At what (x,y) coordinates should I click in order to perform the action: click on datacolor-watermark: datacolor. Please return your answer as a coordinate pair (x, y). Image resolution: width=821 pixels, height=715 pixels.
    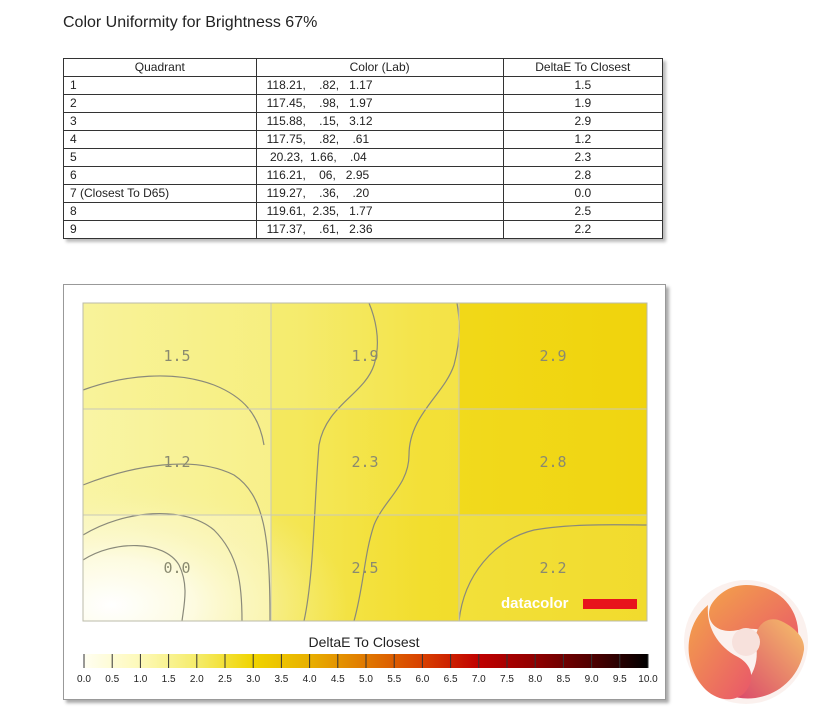
    Looking at the image, I should click on (569, 603).